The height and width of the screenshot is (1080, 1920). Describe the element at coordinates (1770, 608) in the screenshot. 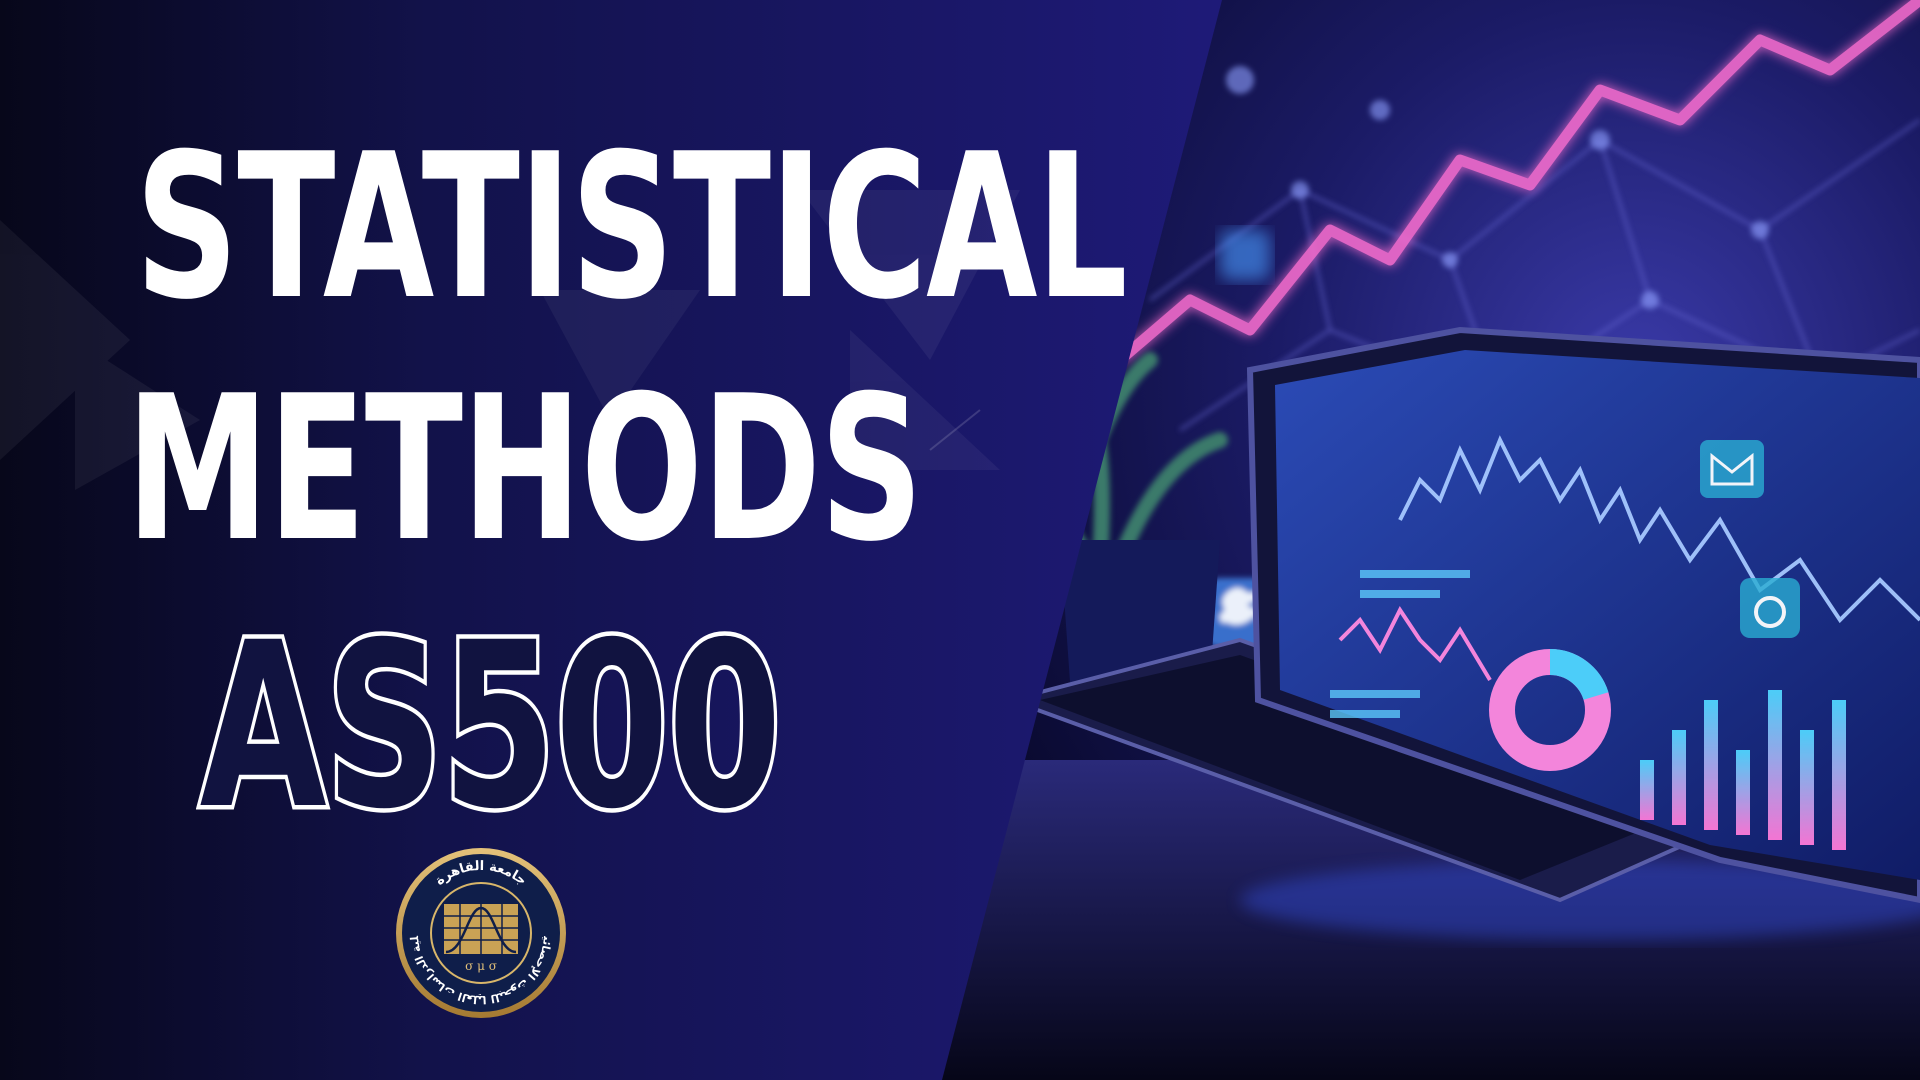

I see `tiktok-icon` at that location.